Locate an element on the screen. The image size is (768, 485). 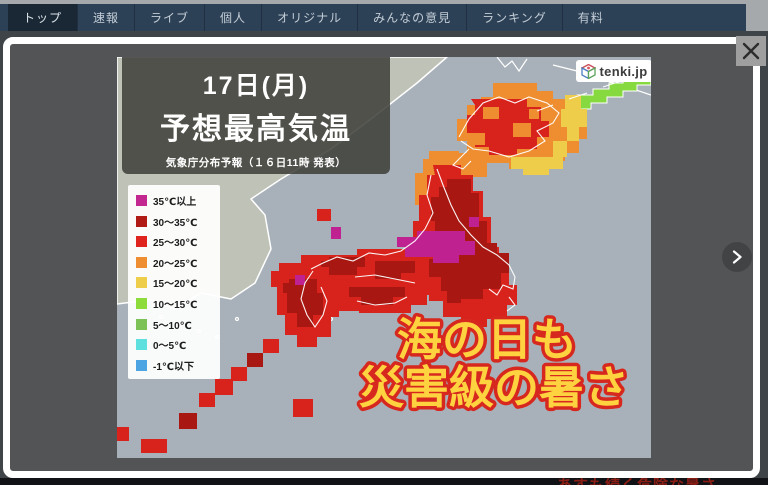
tab-personal: 個人 is located at coordinates (232, 17).